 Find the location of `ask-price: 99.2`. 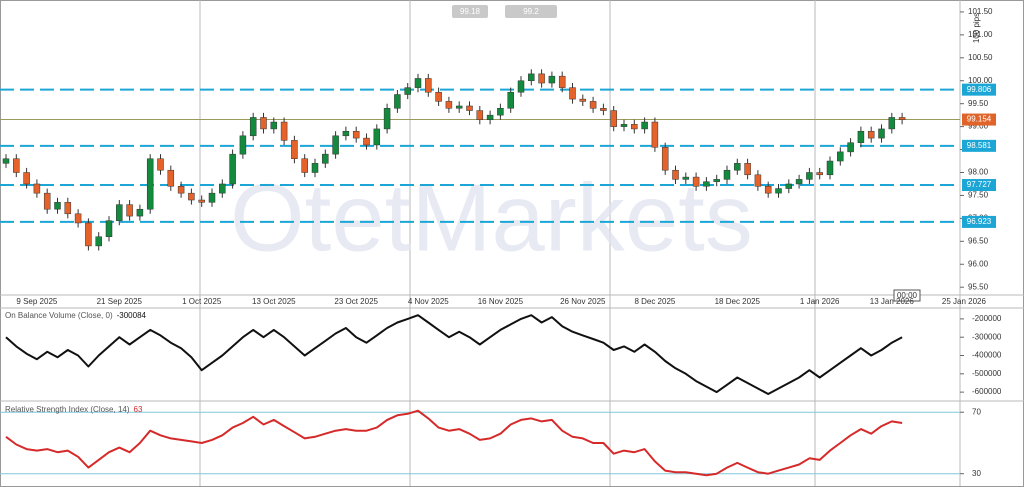

ask-price: 99.2 is located at coordinates (531, 11).